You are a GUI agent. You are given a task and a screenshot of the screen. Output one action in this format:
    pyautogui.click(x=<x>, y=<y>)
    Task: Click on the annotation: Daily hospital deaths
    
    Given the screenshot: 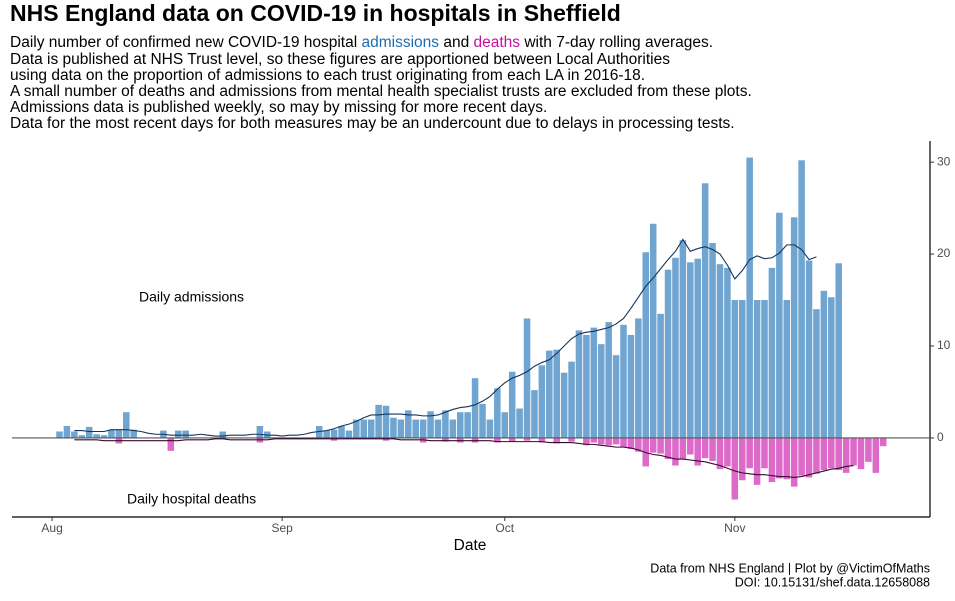 What is the action you would take?
    pyautogui.click(x=191, y=499)
    